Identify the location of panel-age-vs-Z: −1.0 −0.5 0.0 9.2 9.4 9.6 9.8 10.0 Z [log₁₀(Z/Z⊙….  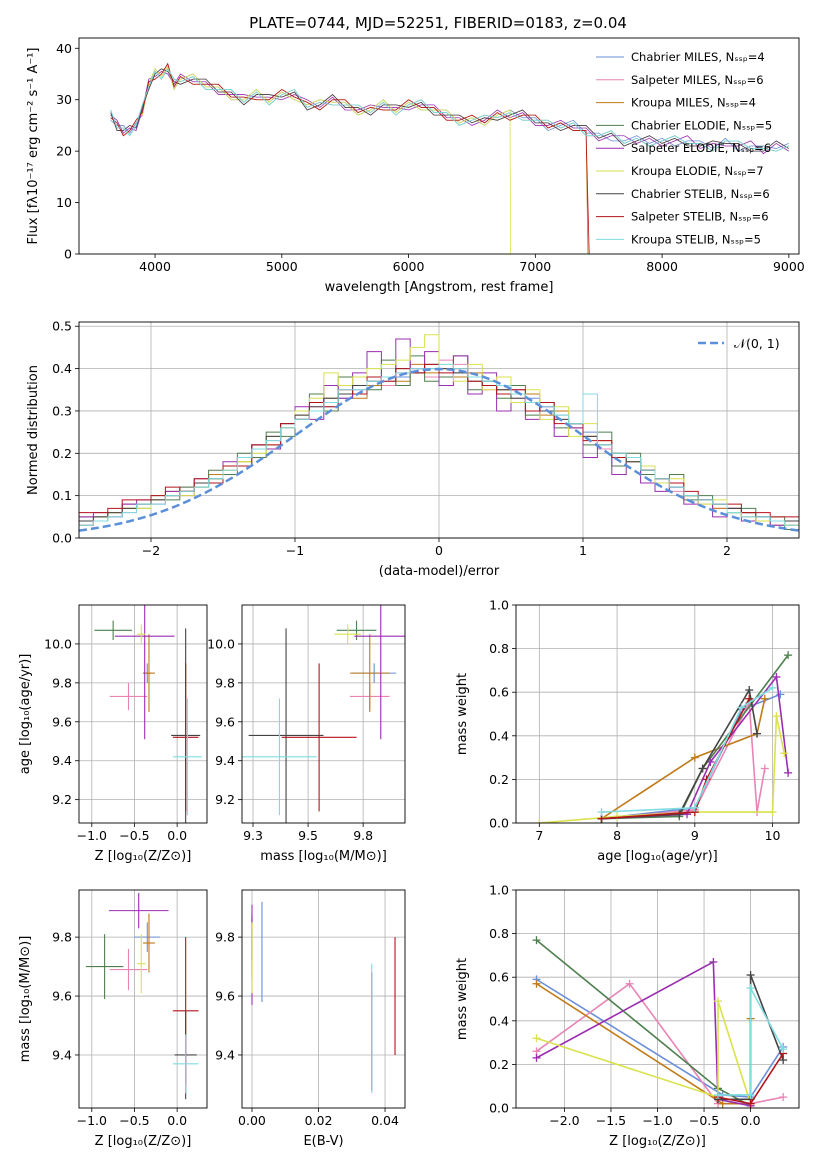
(113, 734).